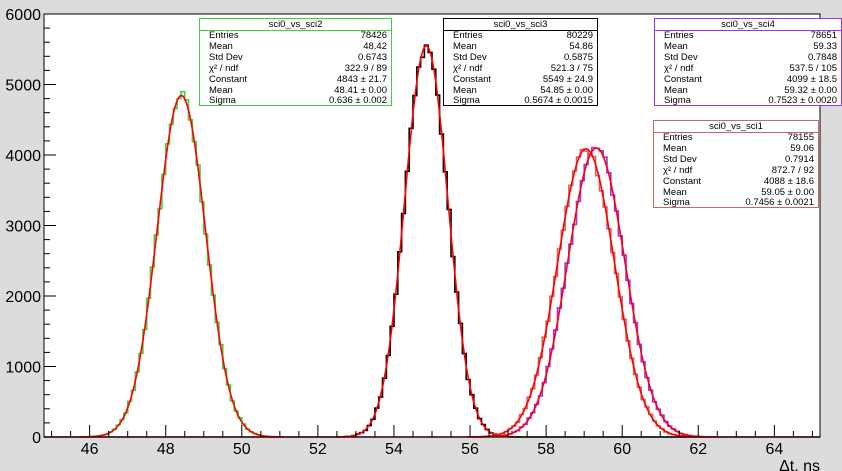  I want to click on stats-row: Sigma 0.5674 ± 0.0015, so click(520, 101).